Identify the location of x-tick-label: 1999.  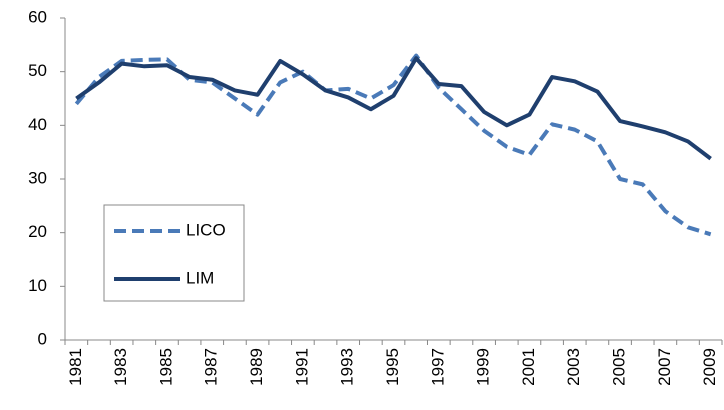
(483, 367).